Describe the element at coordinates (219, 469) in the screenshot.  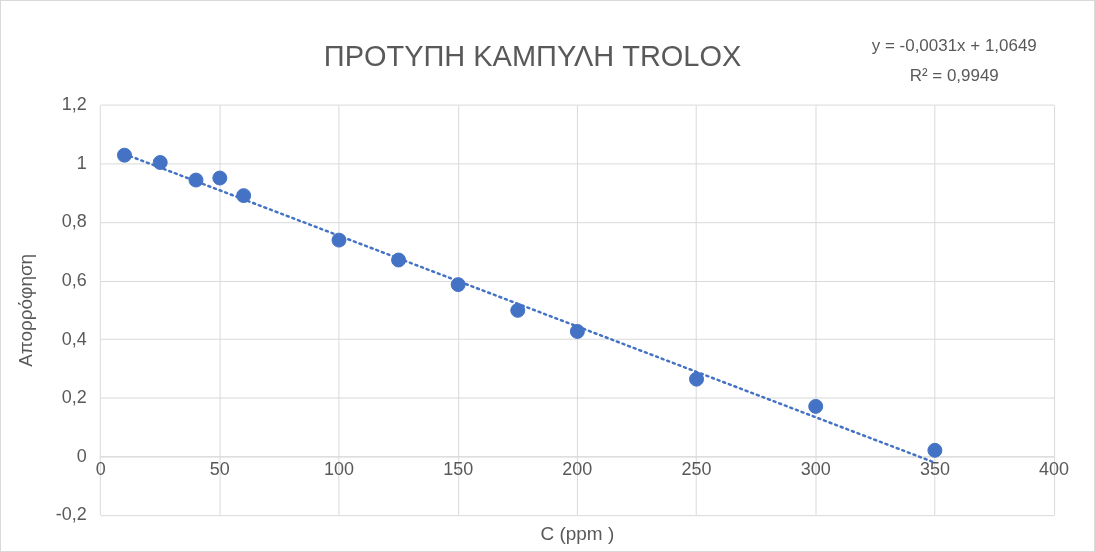
I see `x-tick-label: 50` at that location.